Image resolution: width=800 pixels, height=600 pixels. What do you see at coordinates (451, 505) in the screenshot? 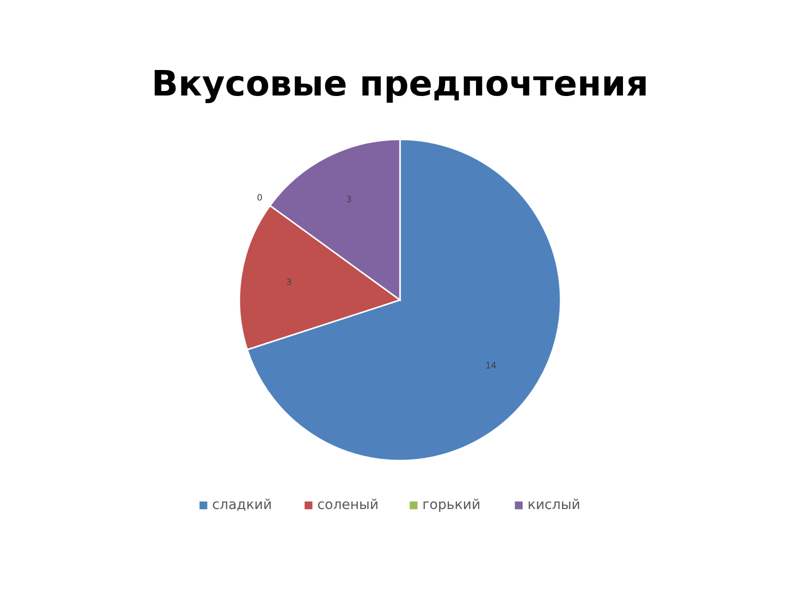
I see `legend-label: горький` at bounding box center [451, 505].